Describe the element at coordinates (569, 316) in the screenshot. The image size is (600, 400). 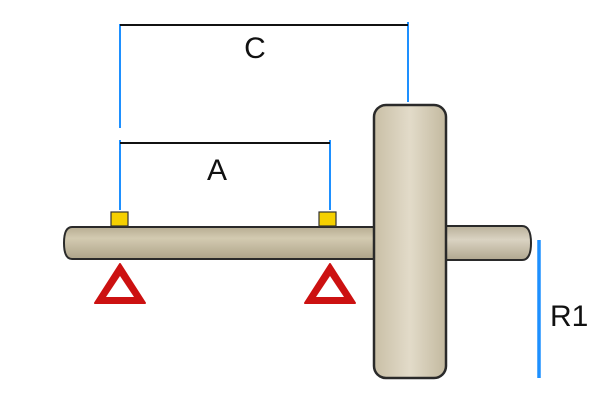
I see `radius-label-r1: R1` at that location.